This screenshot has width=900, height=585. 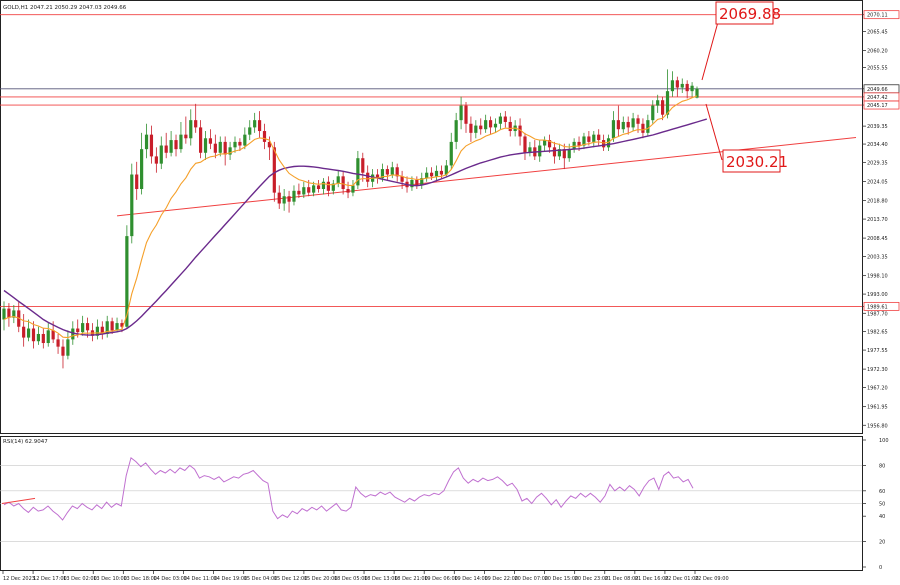 I want to click on time-tick-label: 14 Dec 03:00, so click(x=170, y=579).